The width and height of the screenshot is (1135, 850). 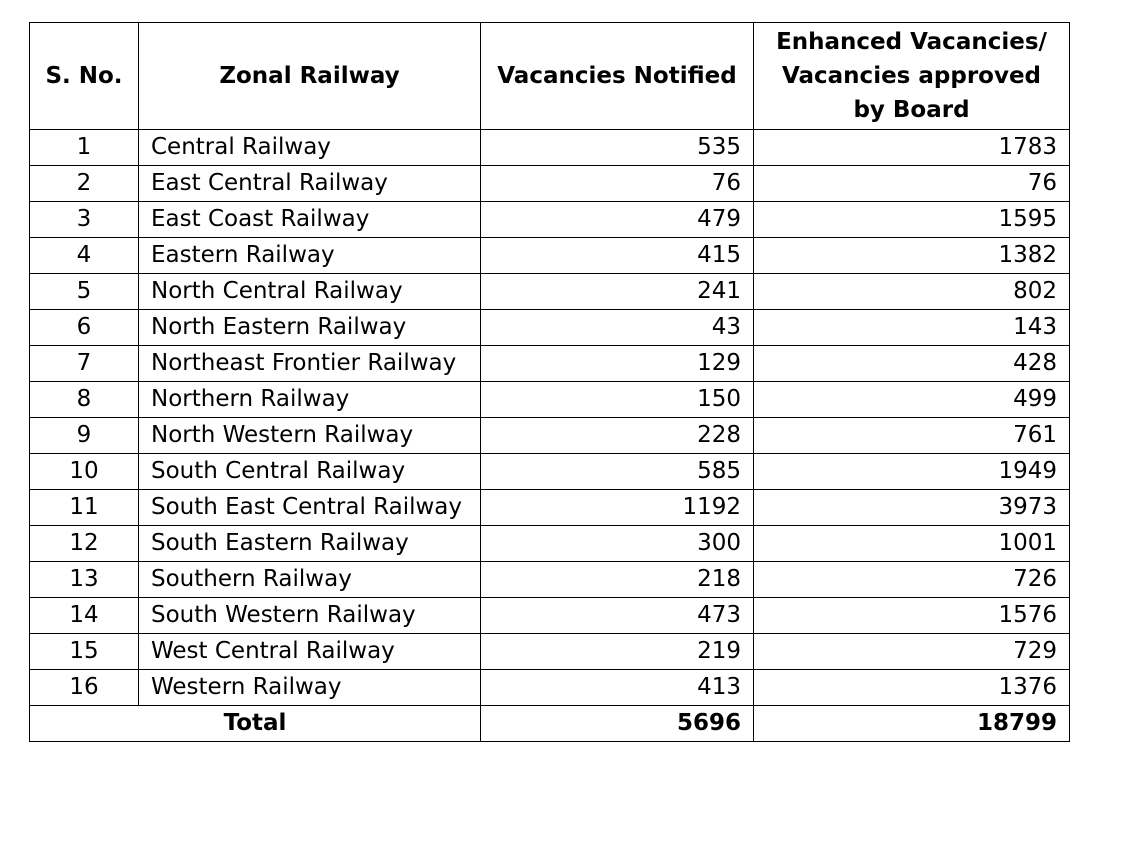 I want to click on row-zone: Northern Railway, so click(x=309, y=399).